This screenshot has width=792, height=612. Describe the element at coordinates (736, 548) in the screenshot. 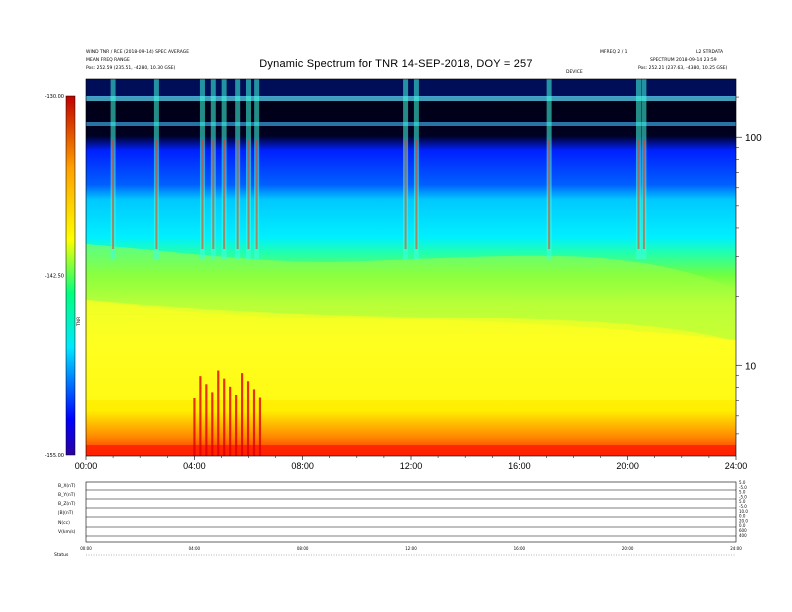

I see `panel-x-tick-label: 24:00` at that location.